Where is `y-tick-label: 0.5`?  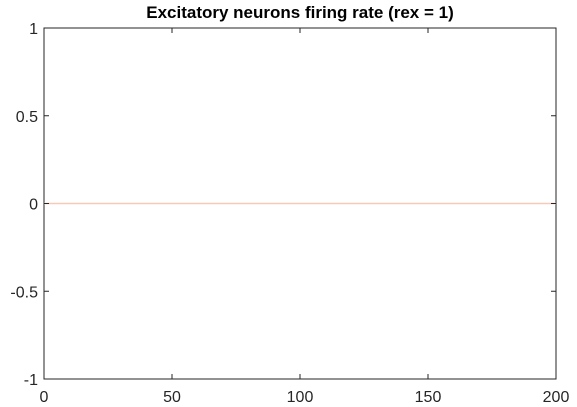 y-tick-label: 0.5 is located at coordinates (27, 117).